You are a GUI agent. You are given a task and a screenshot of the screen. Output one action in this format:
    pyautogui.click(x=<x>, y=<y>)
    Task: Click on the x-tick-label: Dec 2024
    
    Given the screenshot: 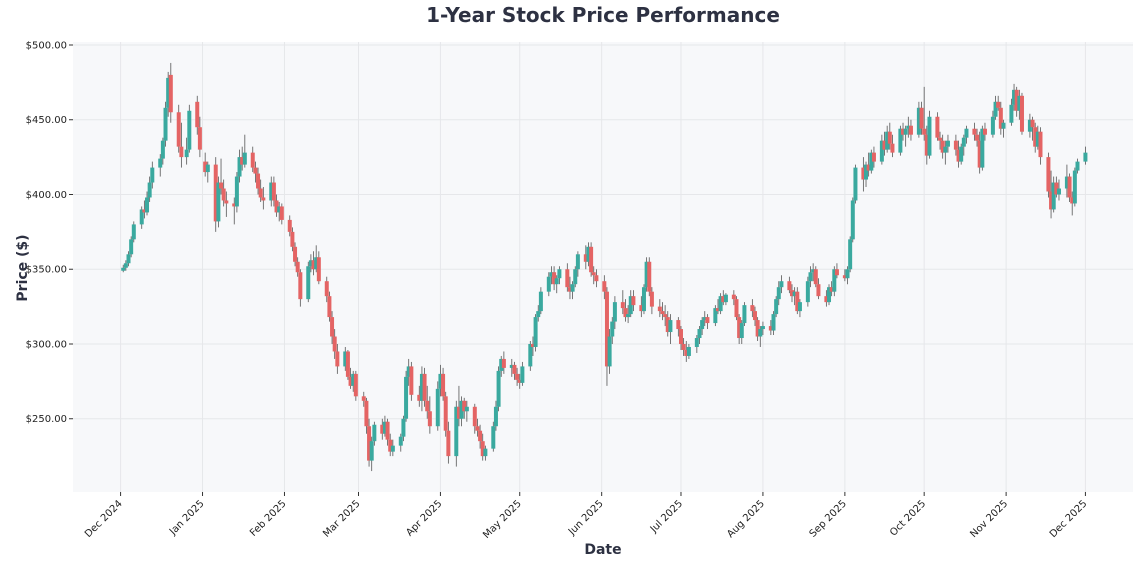 What is the action you would take?
    pyautogui.click(x=104, y=519)
    